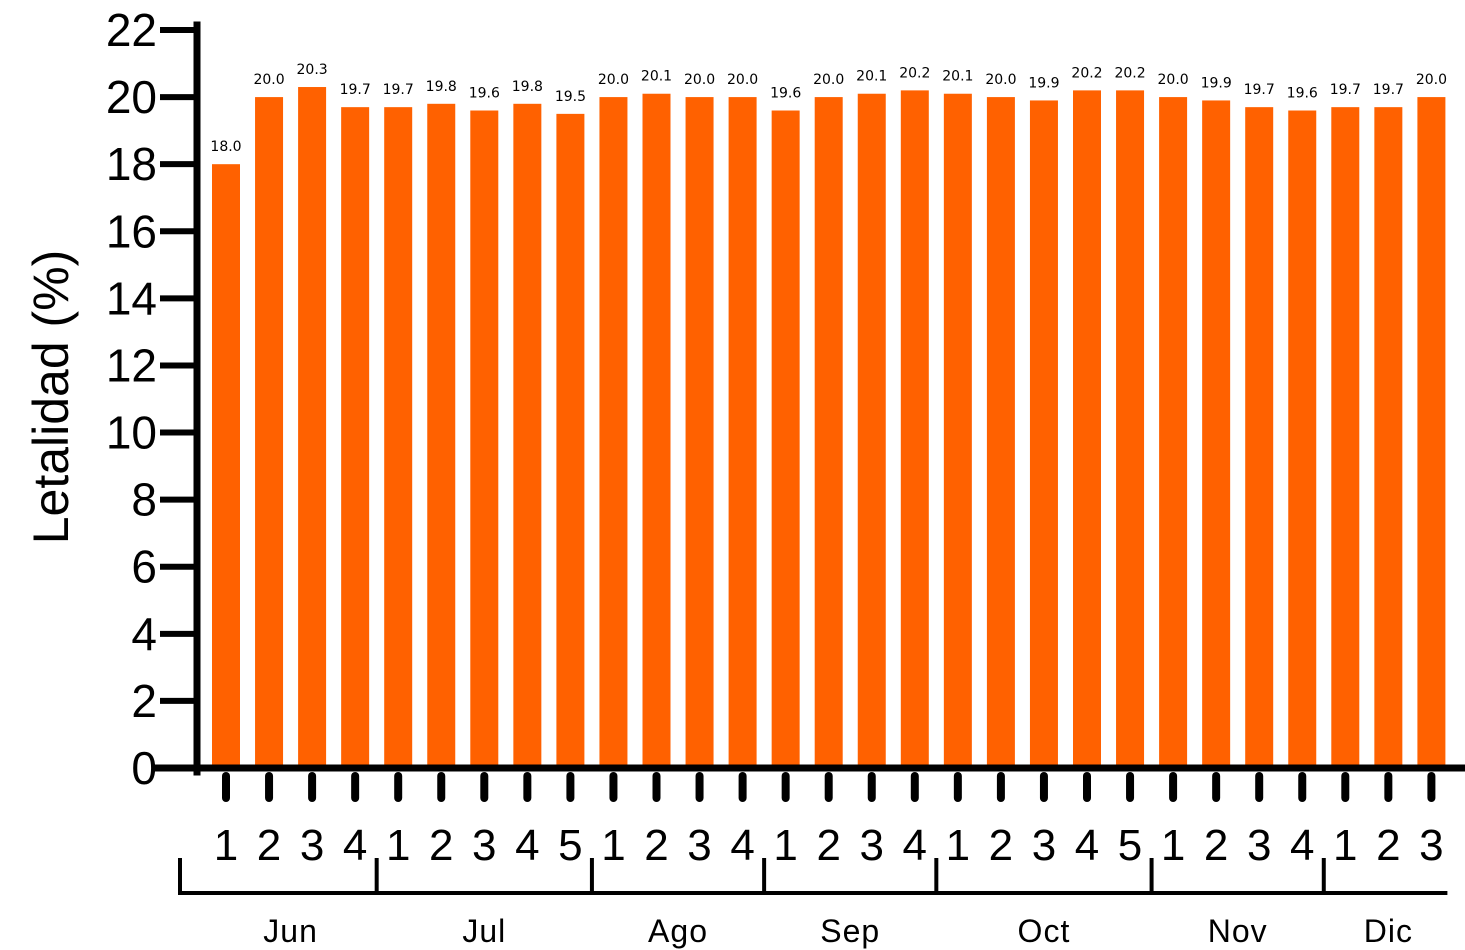  I want to click on month-label: Dic, so click(1388, 931).